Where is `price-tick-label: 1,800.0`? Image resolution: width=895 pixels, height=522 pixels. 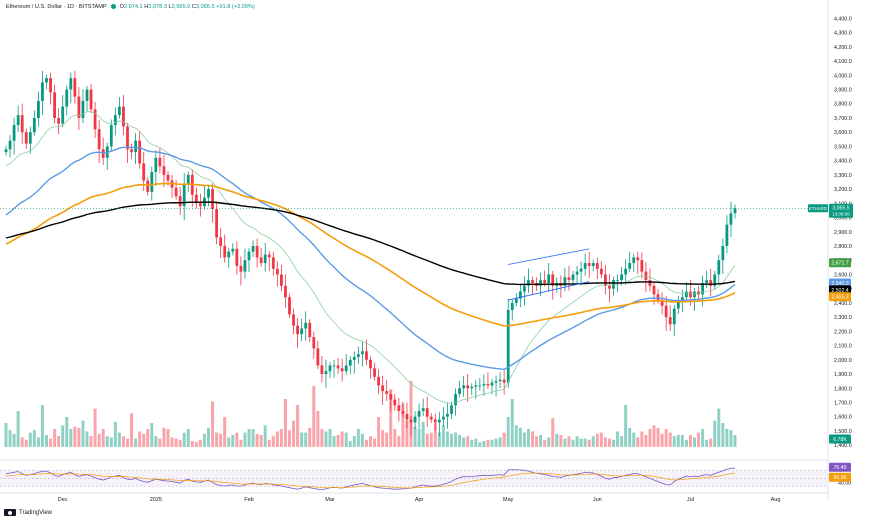
price-tick-label: 1,800.0 is located at coordinates (843, 389).